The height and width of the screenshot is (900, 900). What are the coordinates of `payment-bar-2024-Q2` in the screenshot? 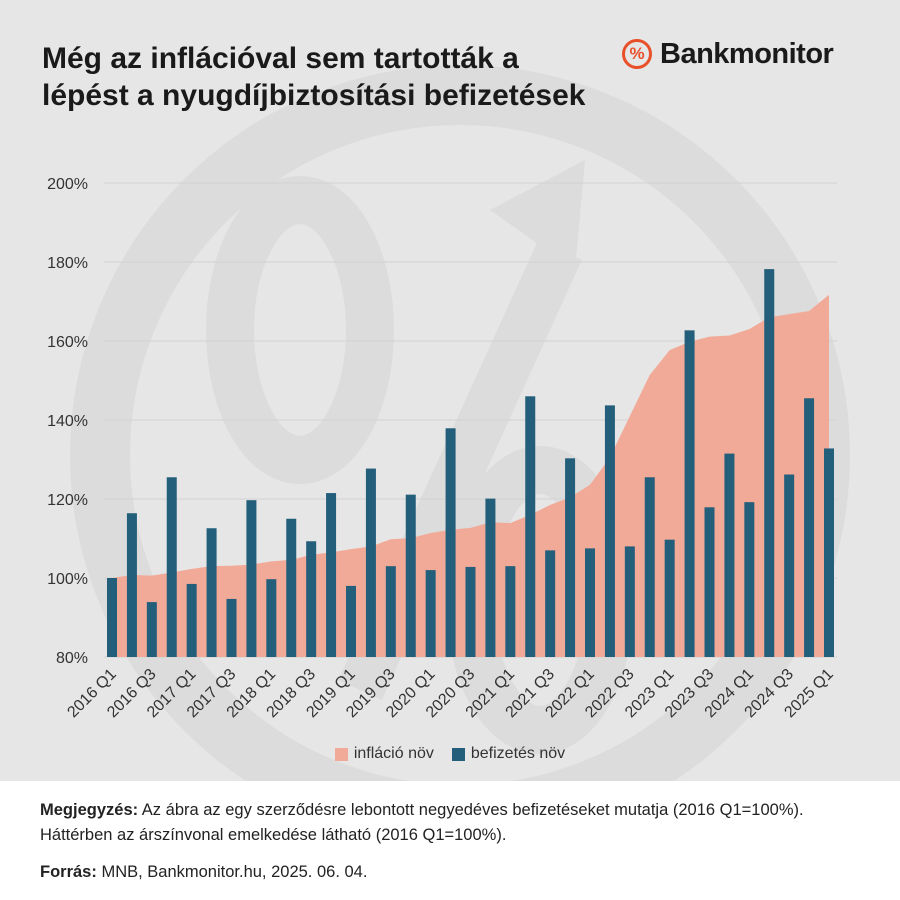 It's located at (769, 463).